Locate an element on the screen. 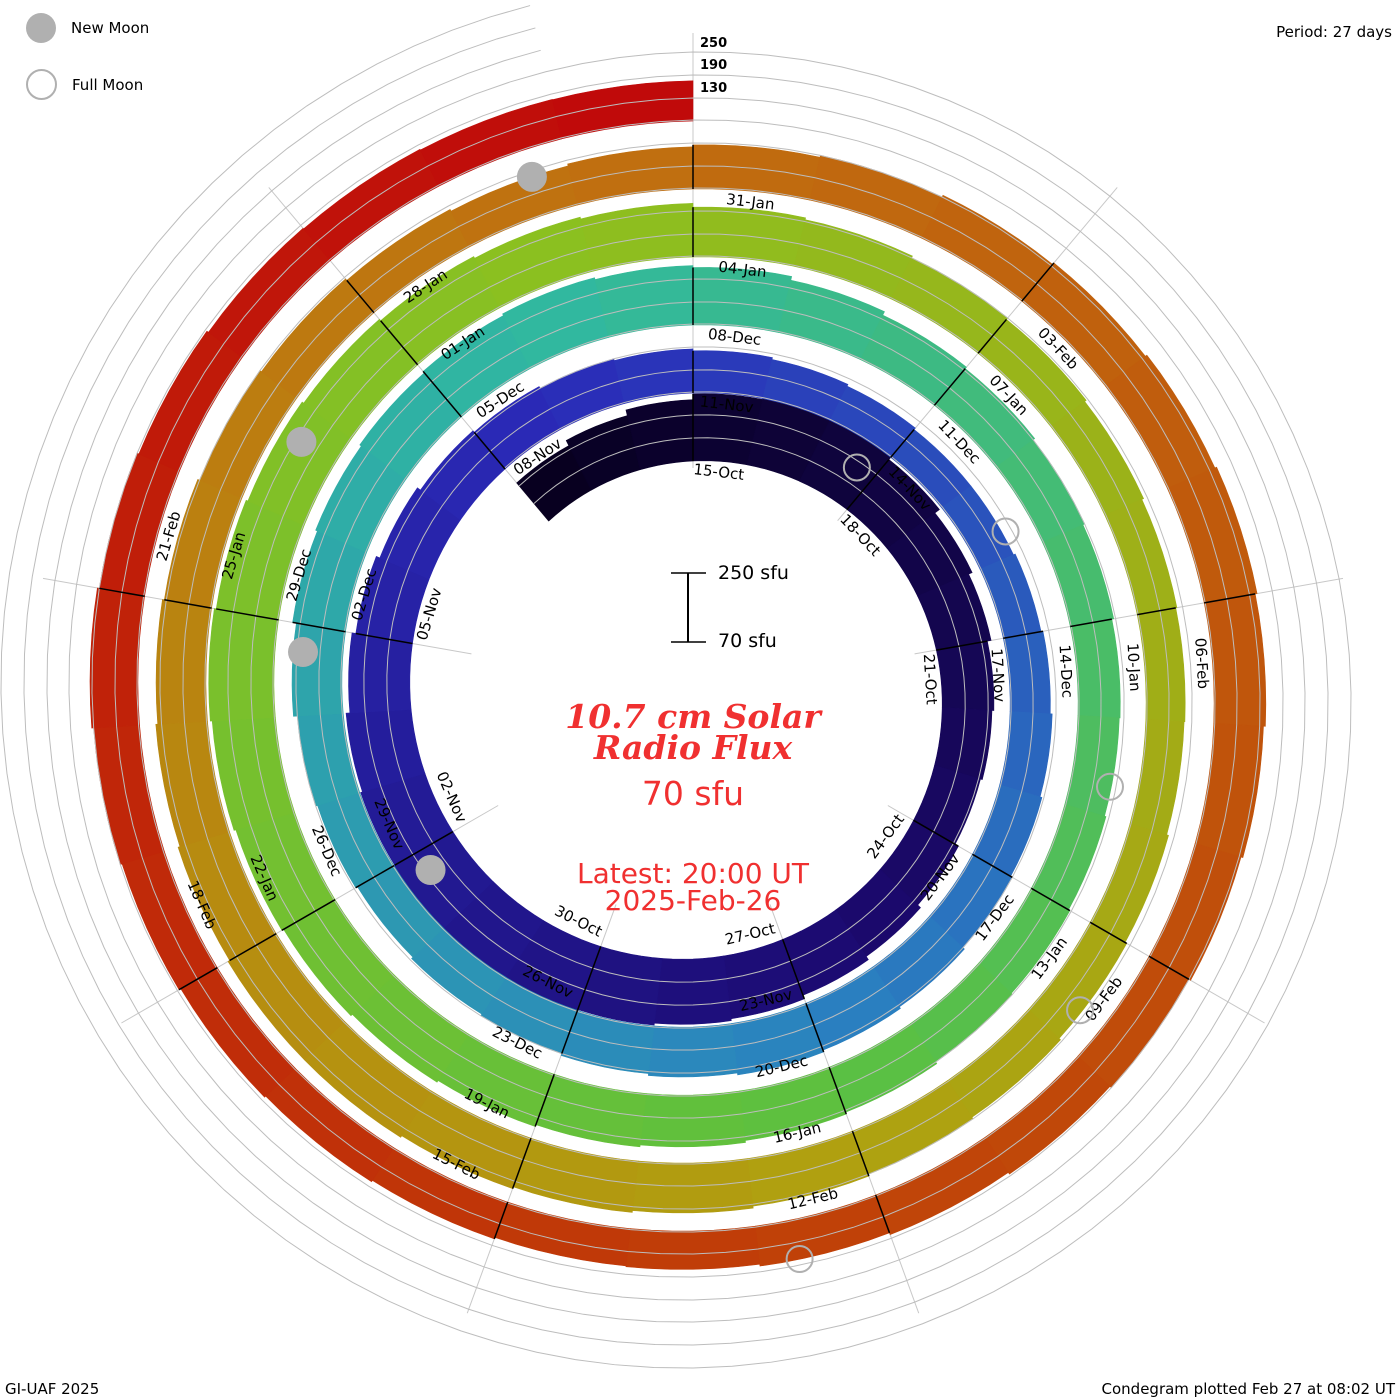  full-moon-icon is located at coordinates (41, 84).